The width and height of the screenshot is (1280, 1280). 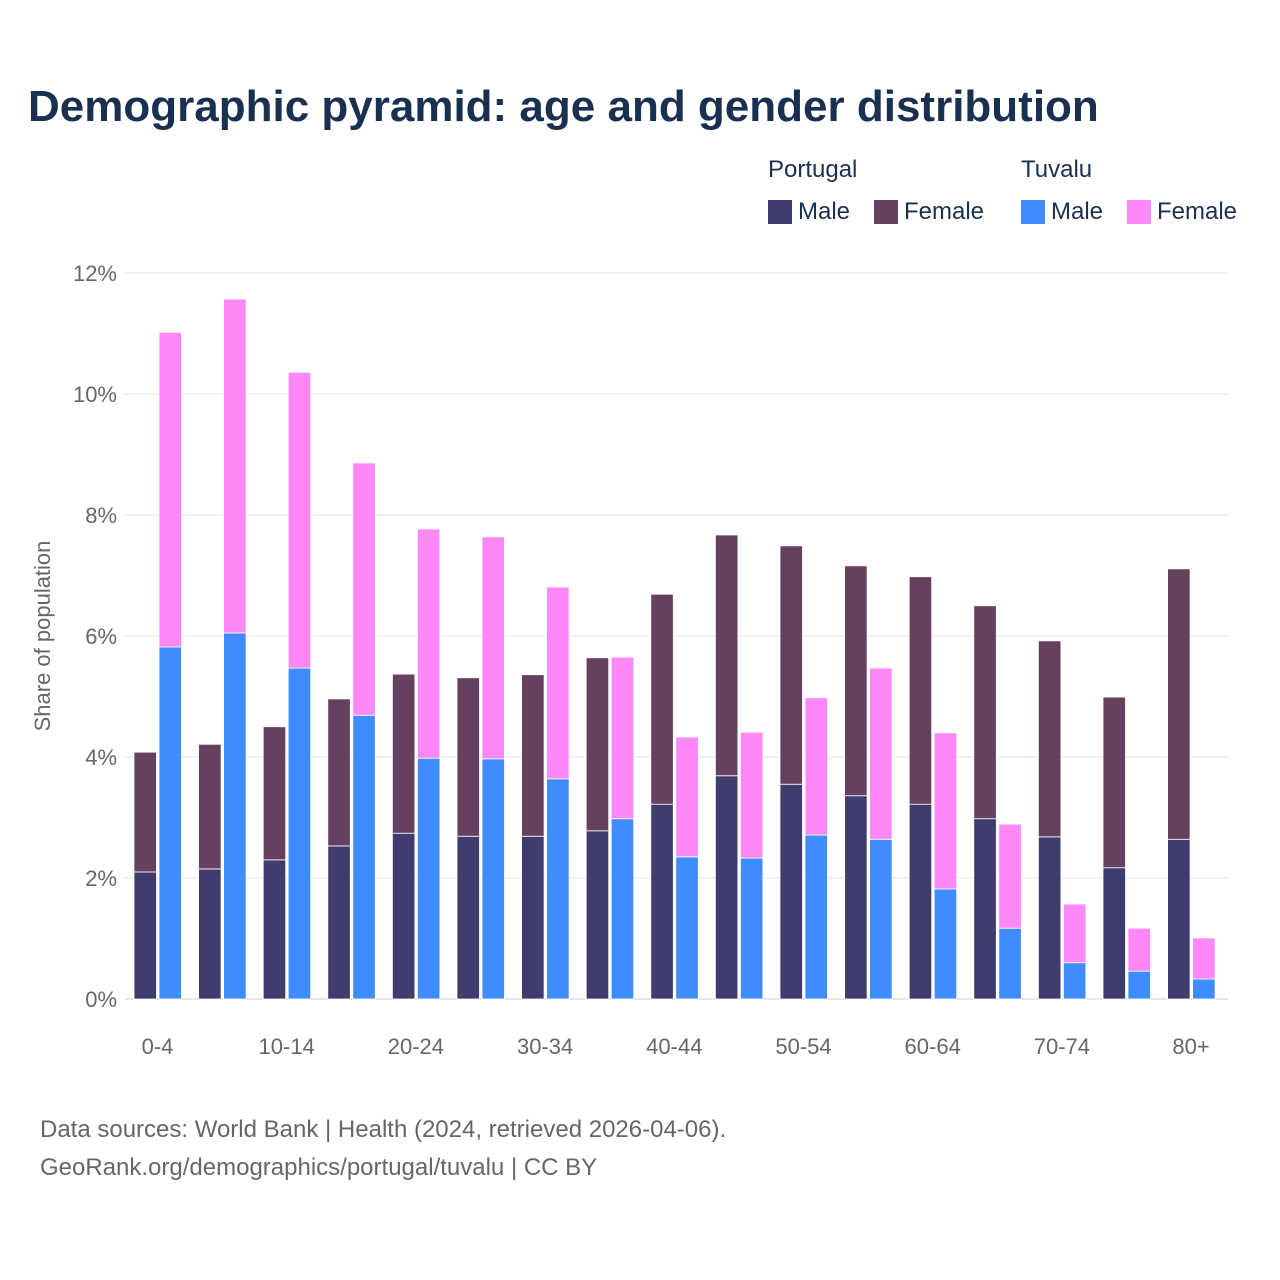 What do you see at coordinates (101, 515) in the screenshot?
I see `y-tick-label: 8%` at bounding box center [101, 515].